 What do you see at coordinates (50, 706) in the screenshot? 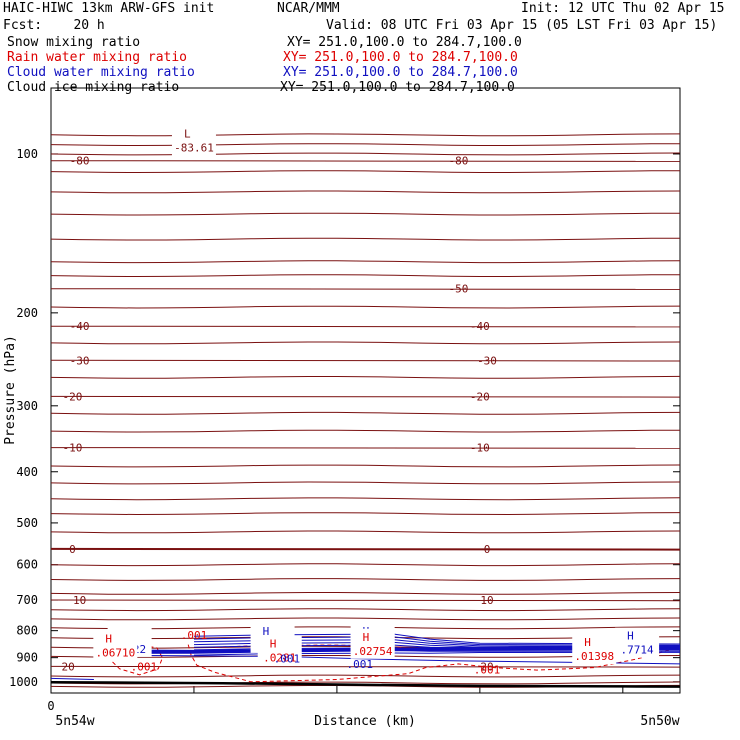
I see `x-tick-label: 0` at bounding box center [50, 706].